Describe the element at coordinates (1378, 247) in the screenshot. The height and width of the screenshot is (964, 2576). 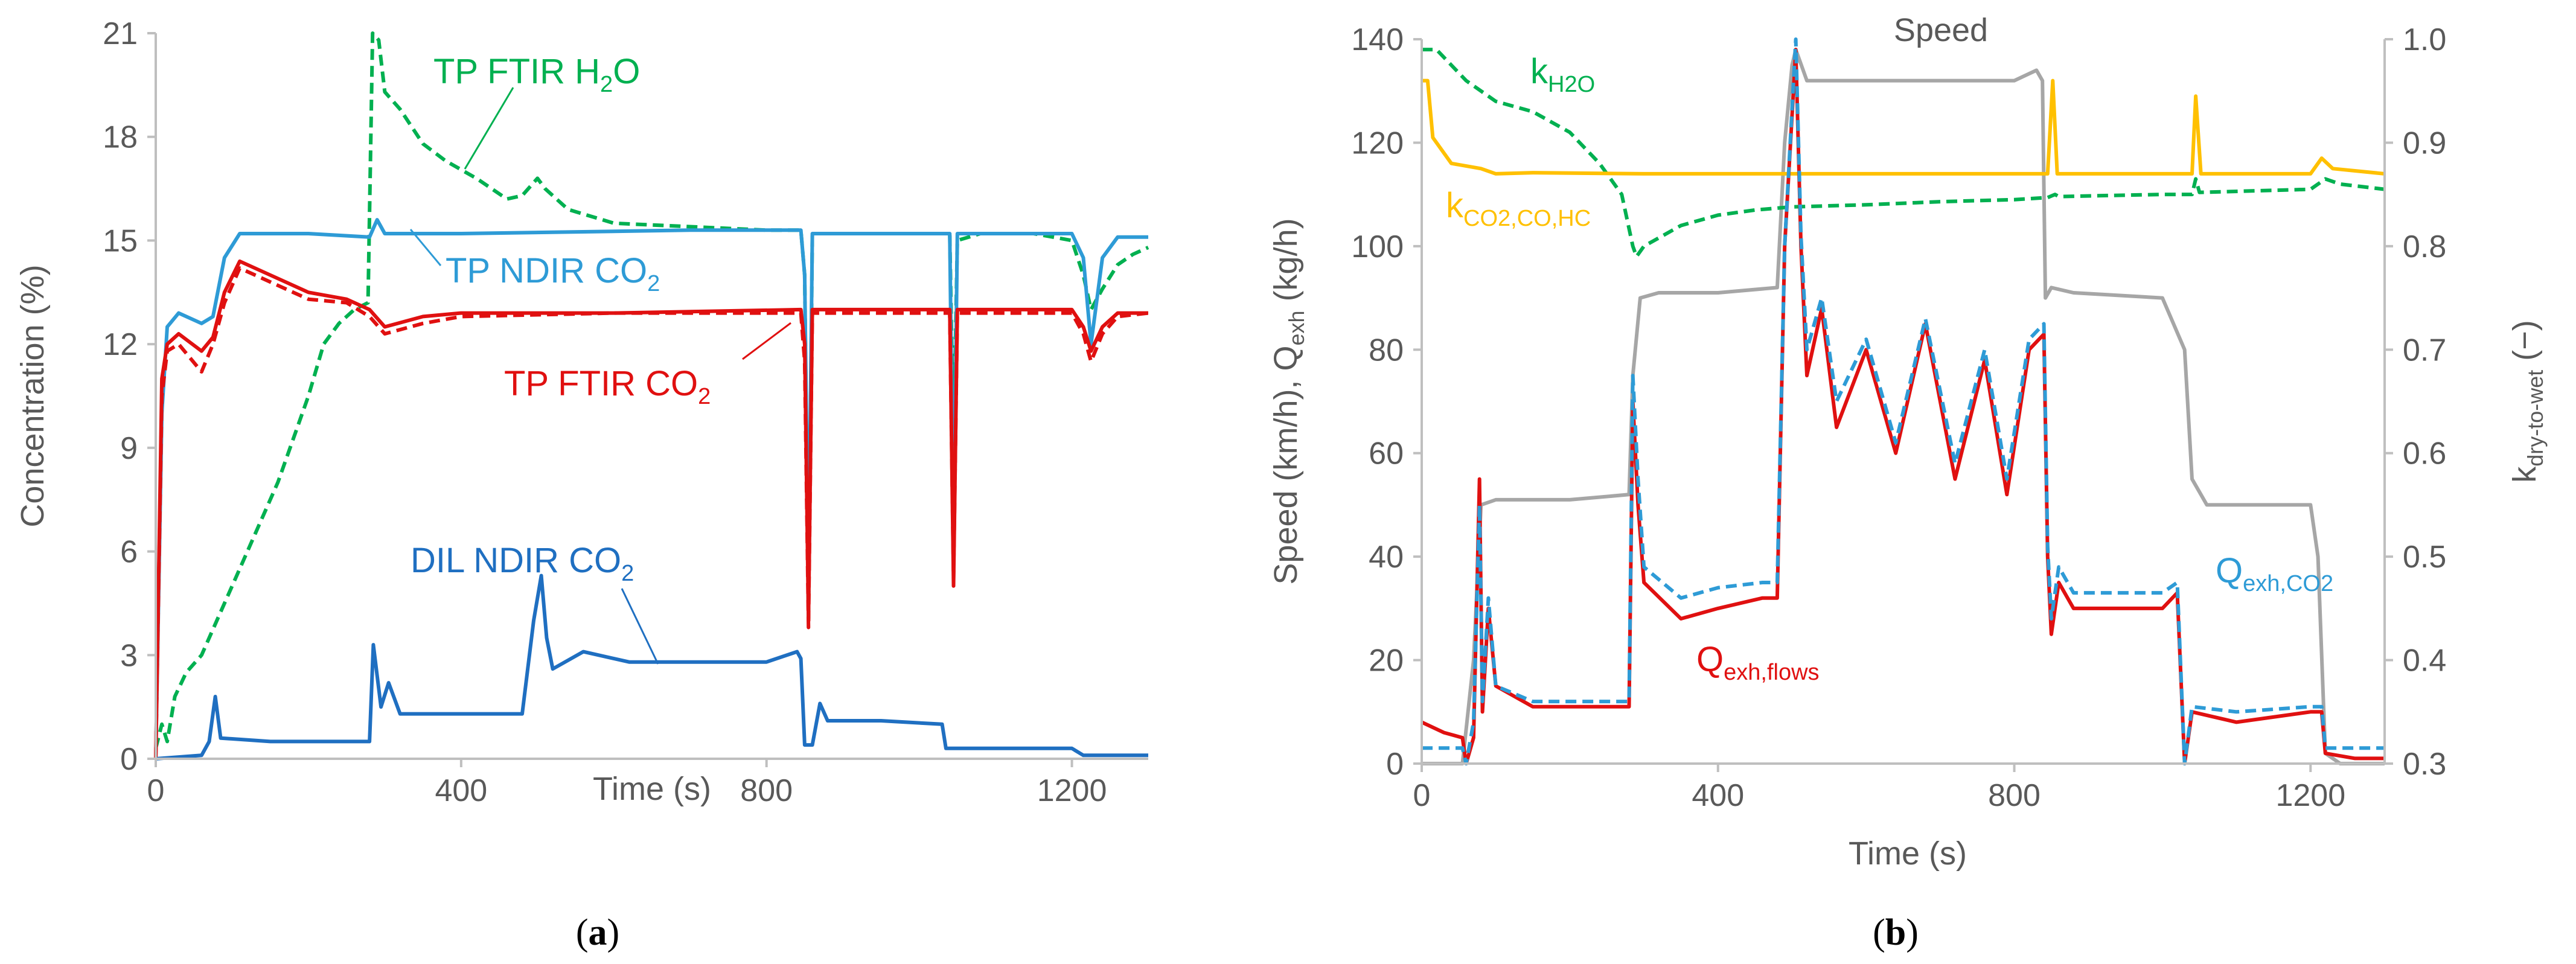
I see `left-y-tick-label: 100` at that location.